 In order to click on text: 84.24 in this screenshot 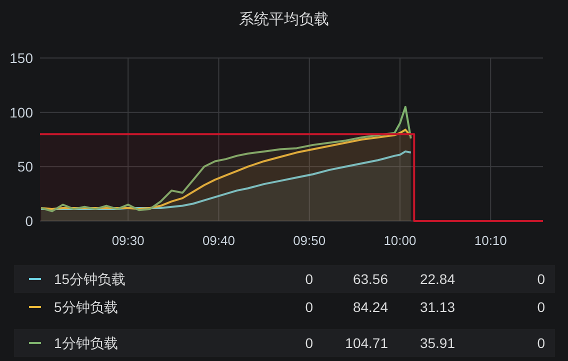, I will do `click(370, 307)`.